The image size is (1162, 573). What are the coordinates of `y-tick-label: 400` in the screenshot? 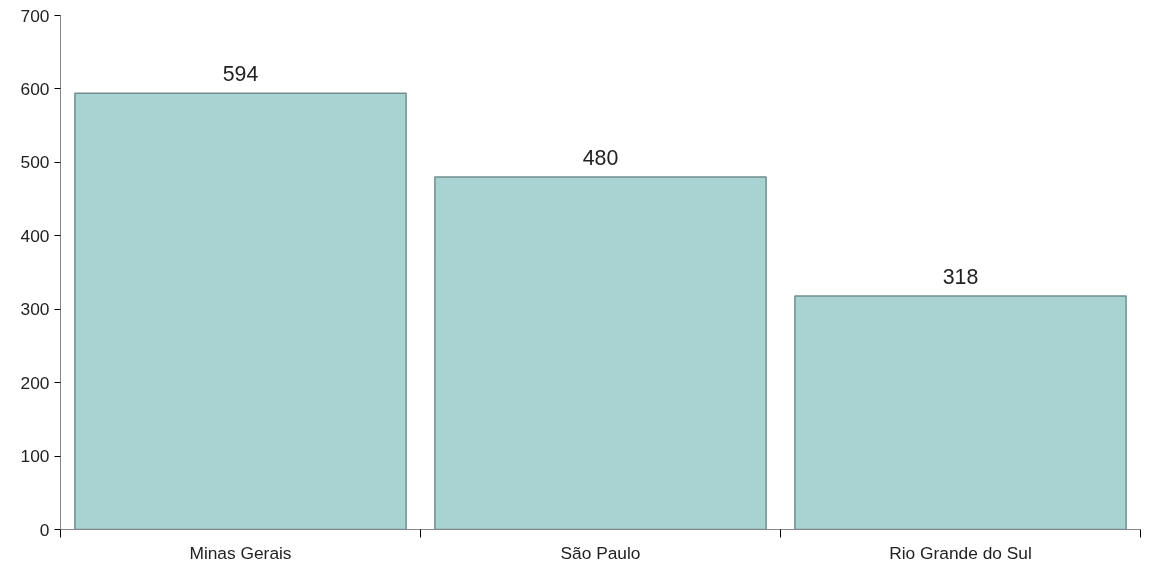 It's located at (35, 235).